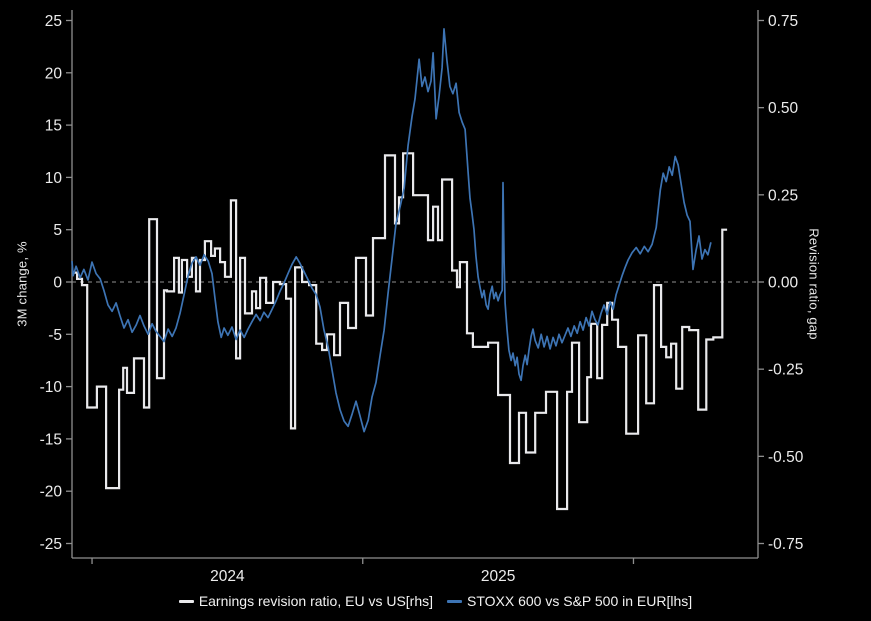 This screenshot has height=621, width=871. What do you see at coordinates (783, 108) in the screenshot?
I see `right-axis-tick-label: 0.50` at bounding box center [783, 108].